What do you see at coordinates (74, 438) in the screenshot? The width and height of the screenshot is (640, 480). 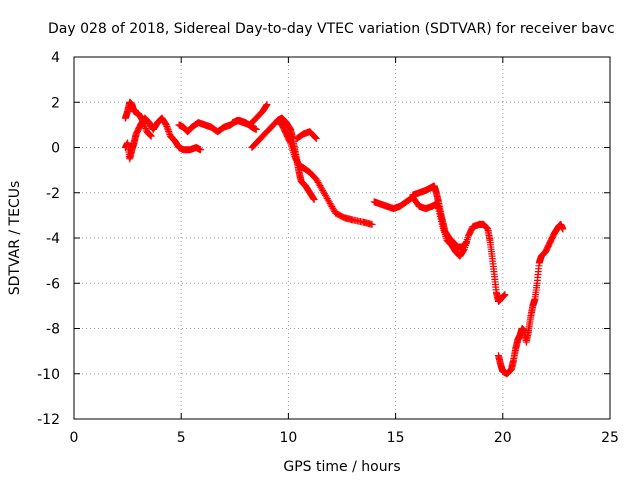 I see `x-tick-label: 0` at bounding box center [74, 438].